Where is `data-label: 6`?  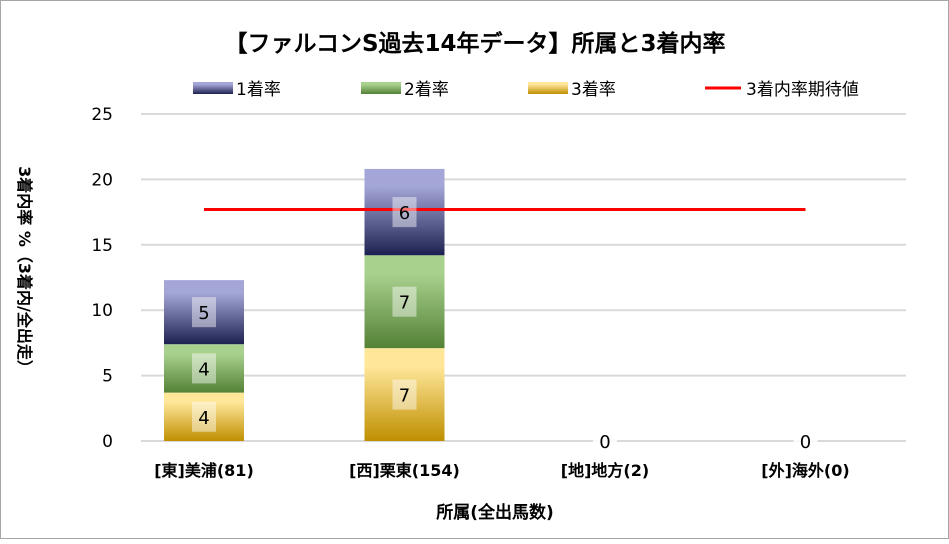
data-label: 6 is located at coordinates (404, 213).